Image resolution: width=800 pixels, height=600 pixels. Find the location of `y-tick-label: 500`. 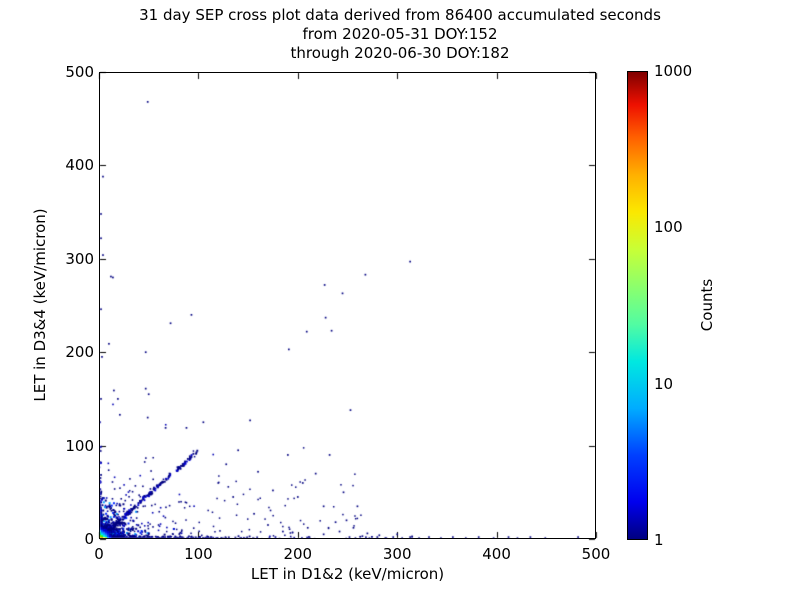

y-tick-label: 500 is located at coordinates (79, 72).